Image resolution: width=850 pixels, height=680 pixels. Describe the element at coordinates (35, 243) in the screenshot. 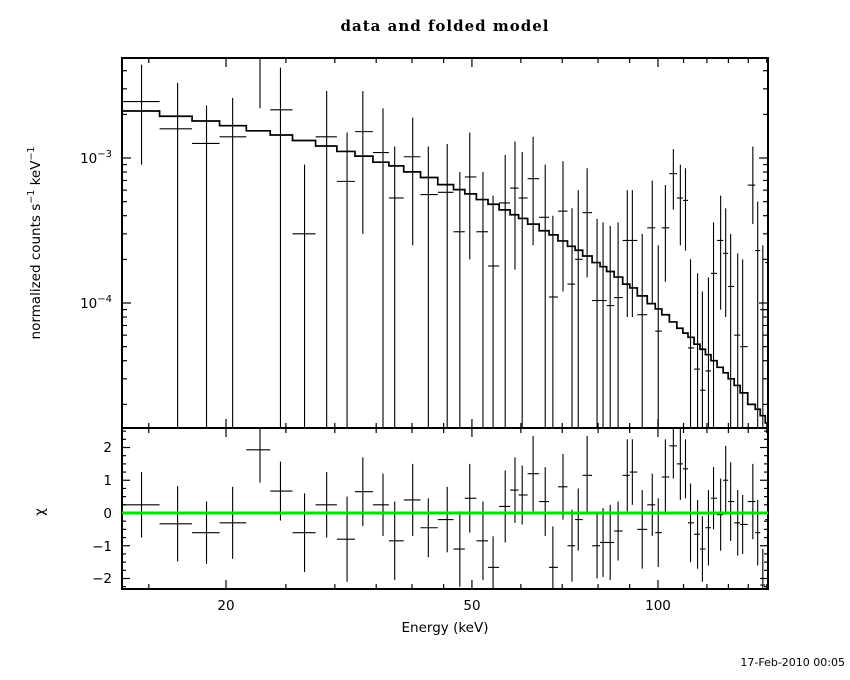

I see `y-axis-label: normalized counts s−1 keV−1` at that location.